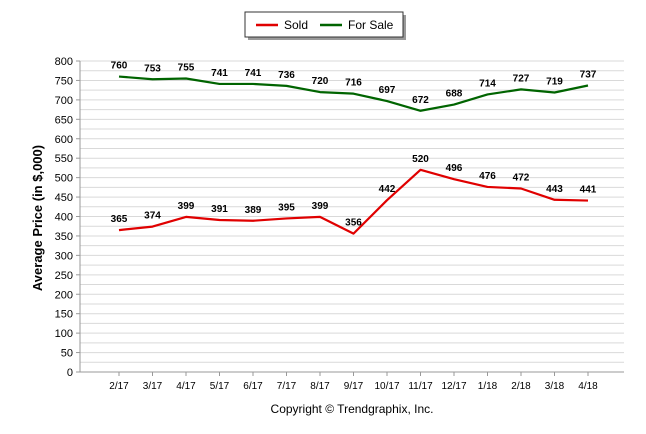  Describe the element at coordinates (253, 386) in the screenshot. I see `x-tick-label: 6/17` at that location.